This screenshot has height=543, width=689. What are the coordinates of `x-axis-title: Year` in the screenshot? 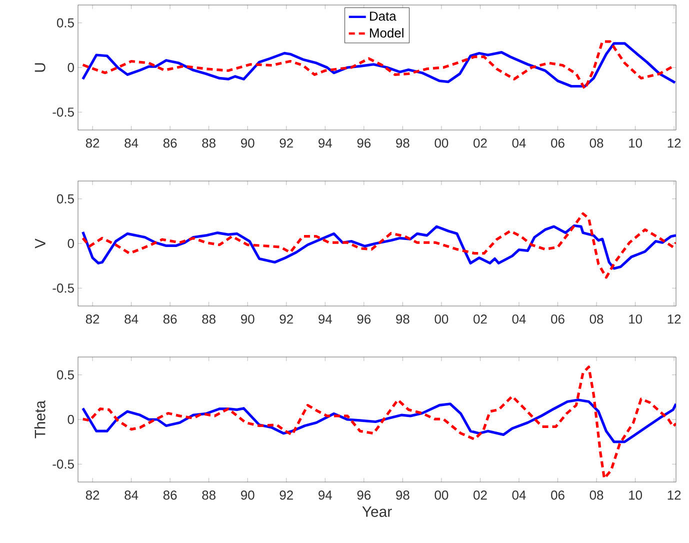 It's located at (377, 511).